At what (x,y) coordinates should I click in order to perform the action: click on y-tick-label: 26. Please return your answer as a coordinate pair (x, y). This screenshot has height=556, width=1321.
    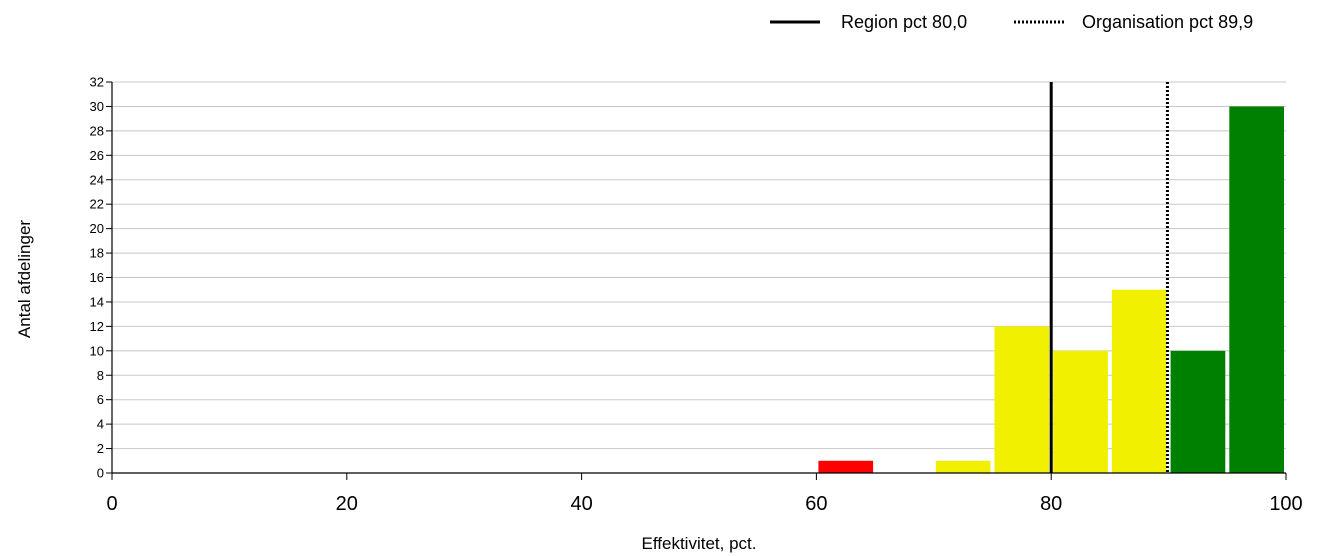
    Looking at the image, I should click on (97, 155).